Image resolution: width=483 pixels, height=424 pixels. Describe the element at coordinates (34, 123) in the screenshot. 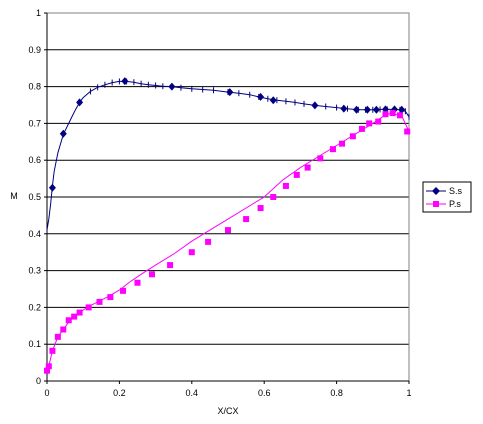

I see `y-tick-label: 0.7` at that location.